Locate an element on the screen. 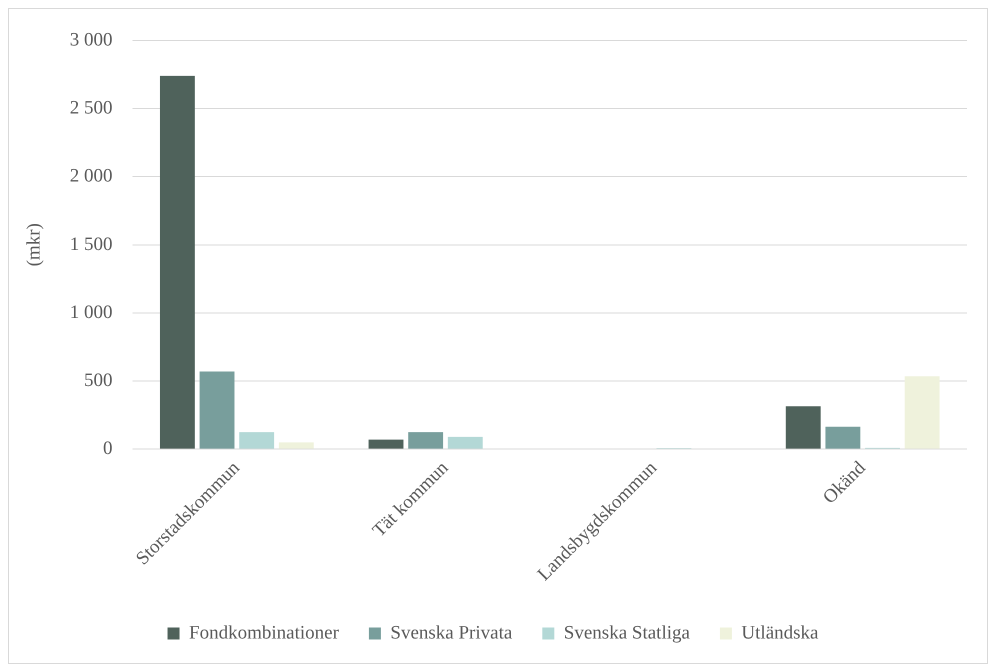 The height and width of the screenshot is (672, 996). y-axis-title: (mkr) is located at coordinates (33, 244).